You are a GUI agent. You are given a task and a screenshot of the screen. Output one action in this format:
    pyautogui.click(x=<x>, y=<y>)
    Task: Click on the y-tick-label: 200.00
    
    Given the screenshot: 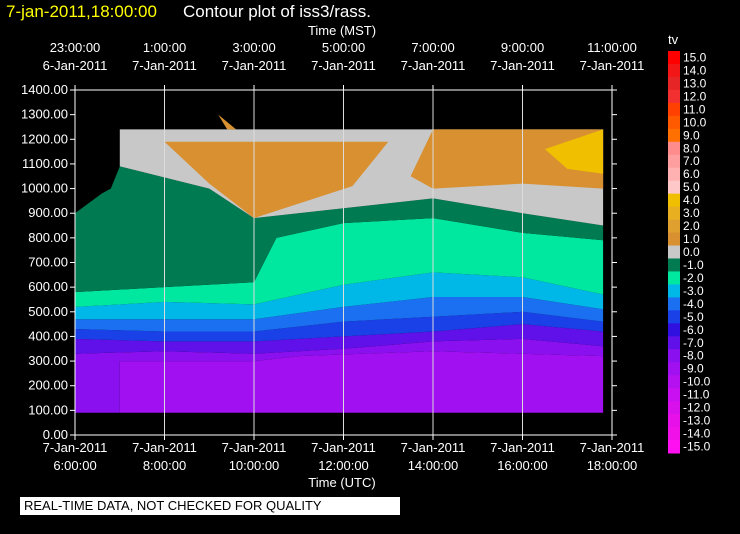 What is the action you would take?
    pyautogui.click(x=48, y=385)
    